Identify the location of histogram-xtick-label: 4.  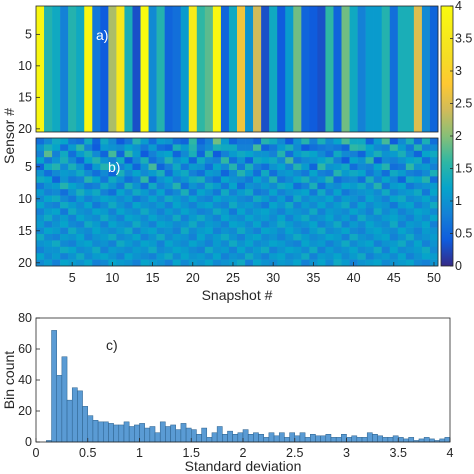
(450, 453).